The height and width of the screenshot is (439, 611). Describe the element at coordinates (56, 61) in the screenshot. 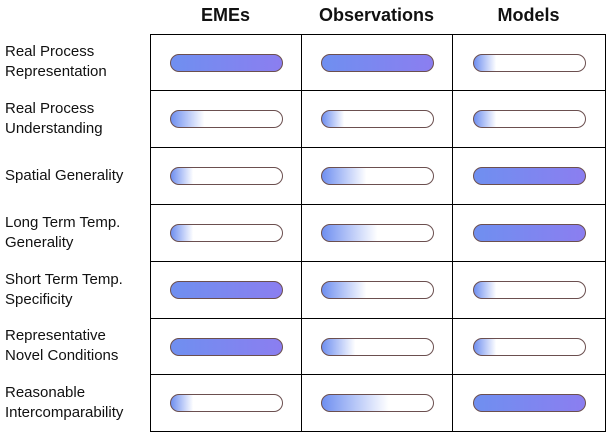

I see `row-label: Real Process Representation` at that location.